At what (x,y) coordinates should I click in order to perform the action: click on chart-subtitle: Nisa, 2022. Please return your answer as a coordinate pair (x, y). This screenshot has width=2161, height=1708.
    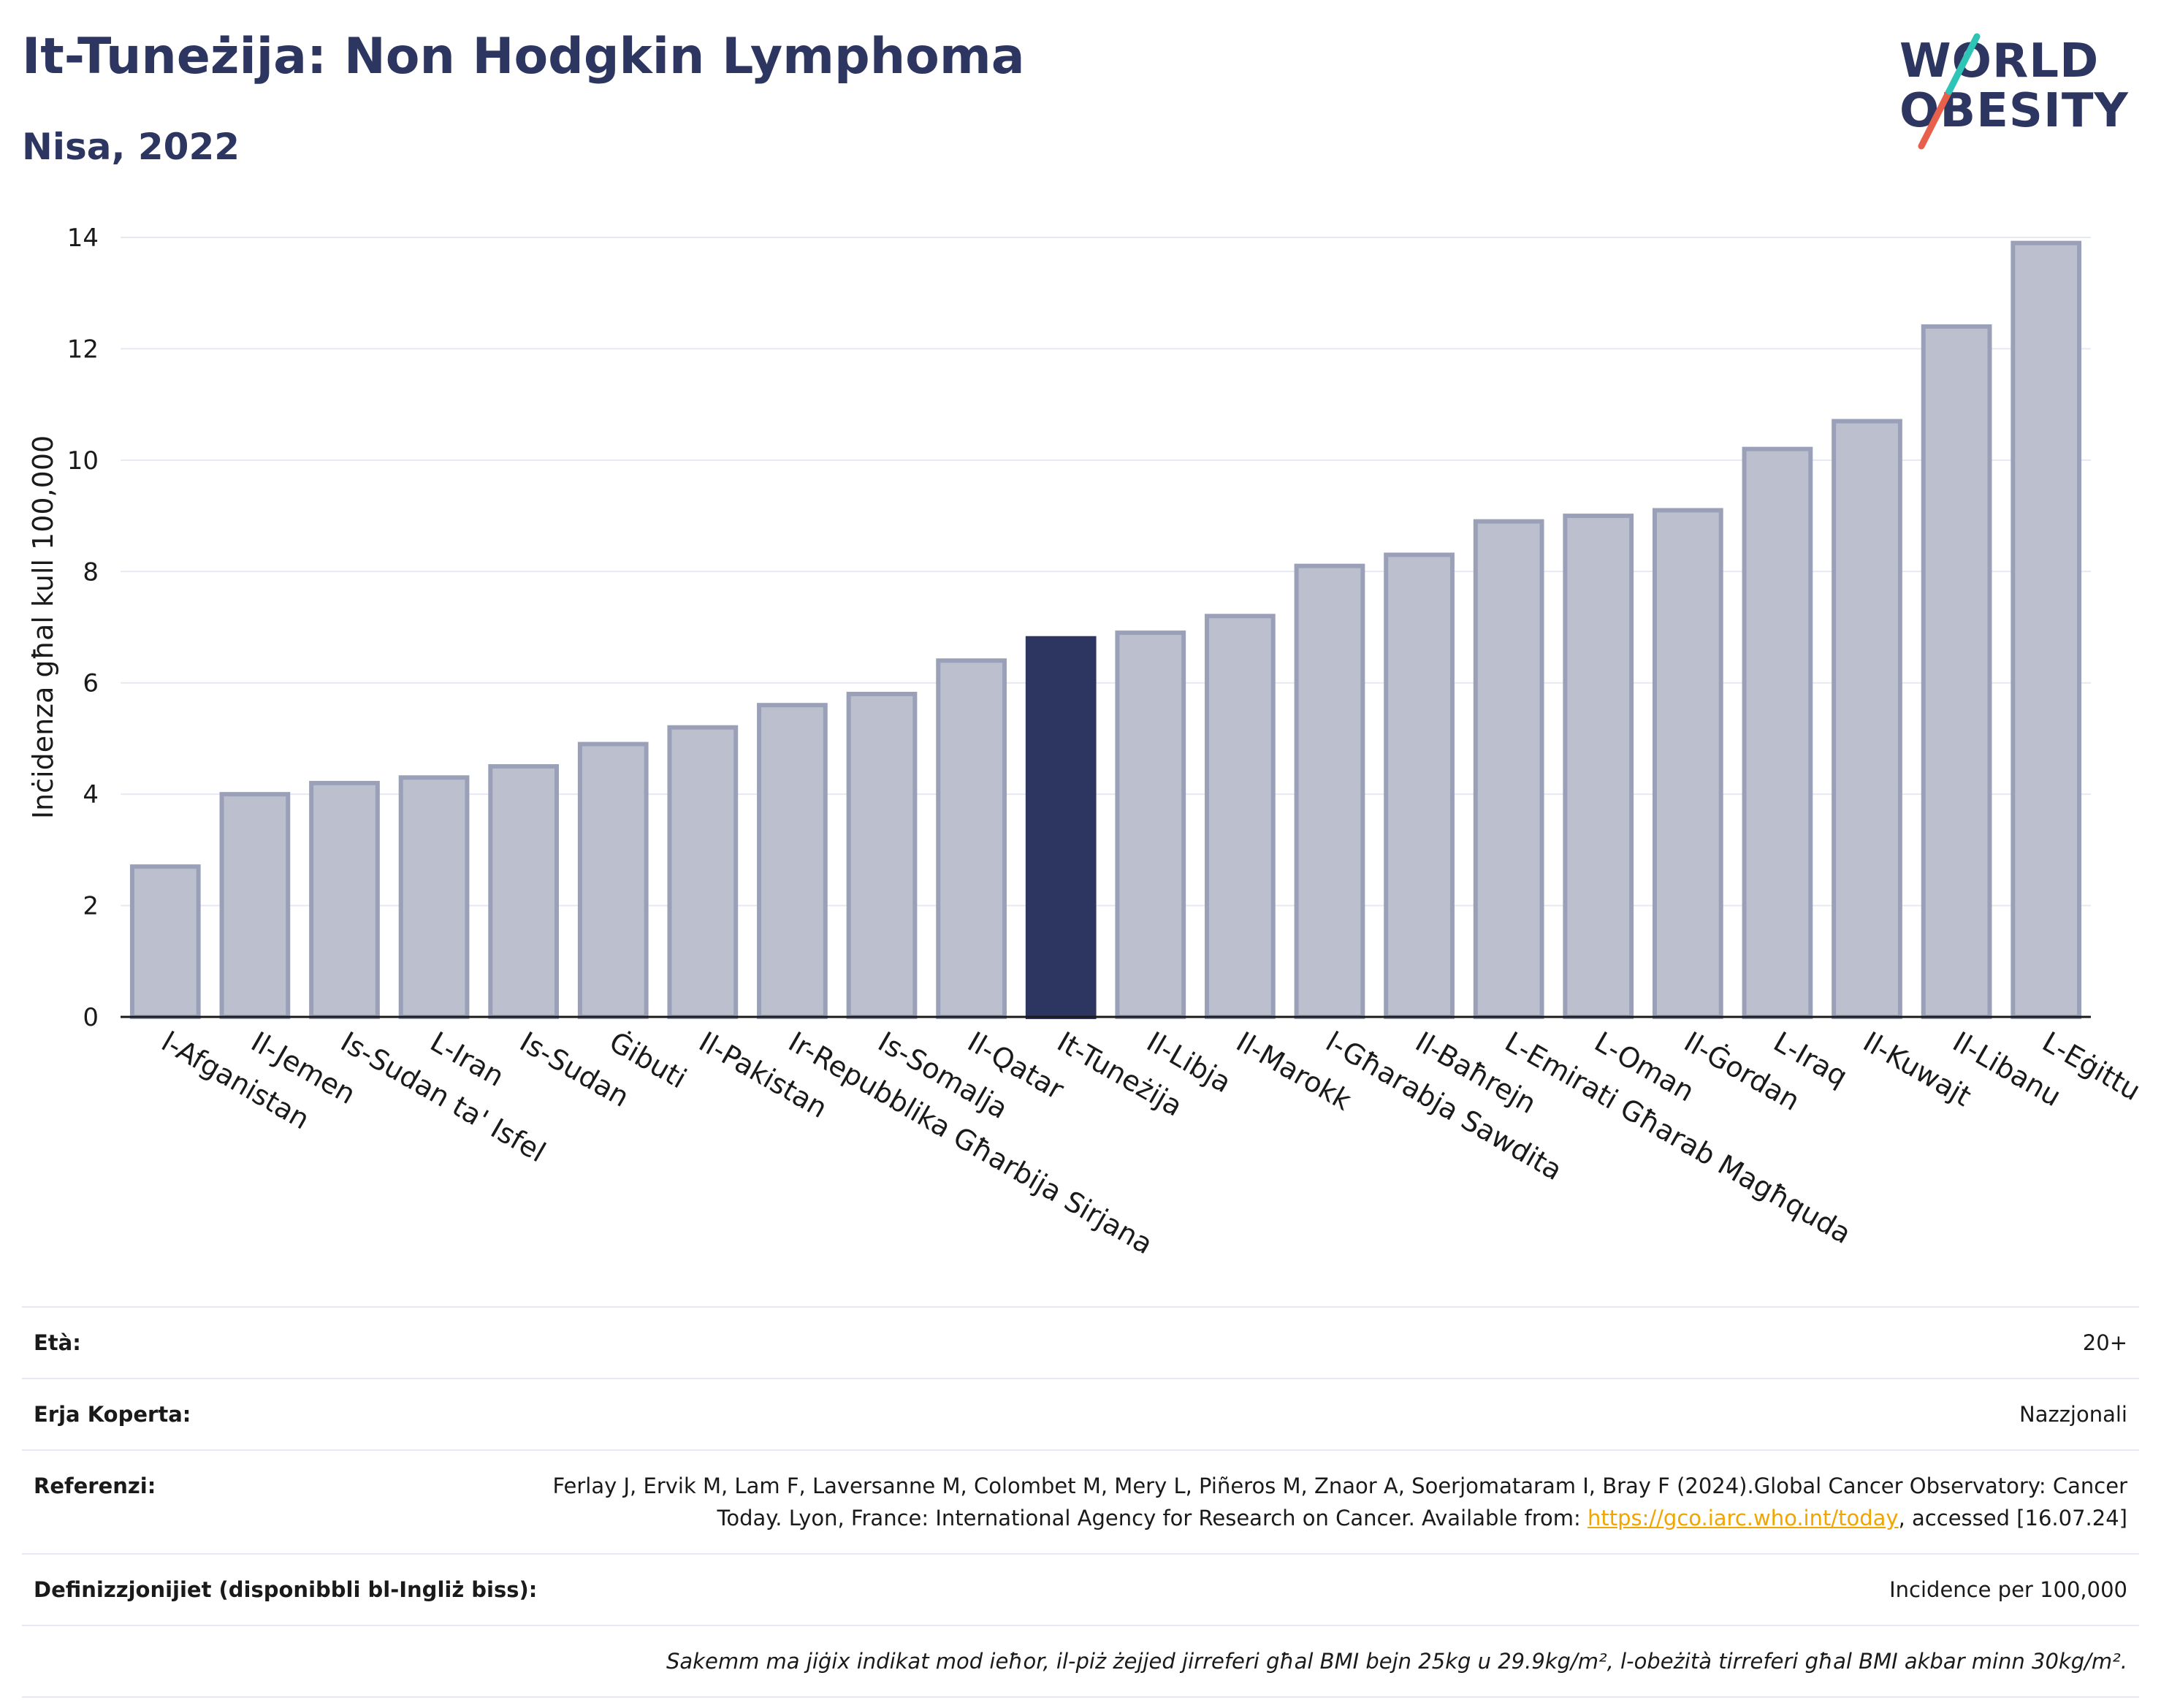
    Looking at the image, I should click on (131, 147).